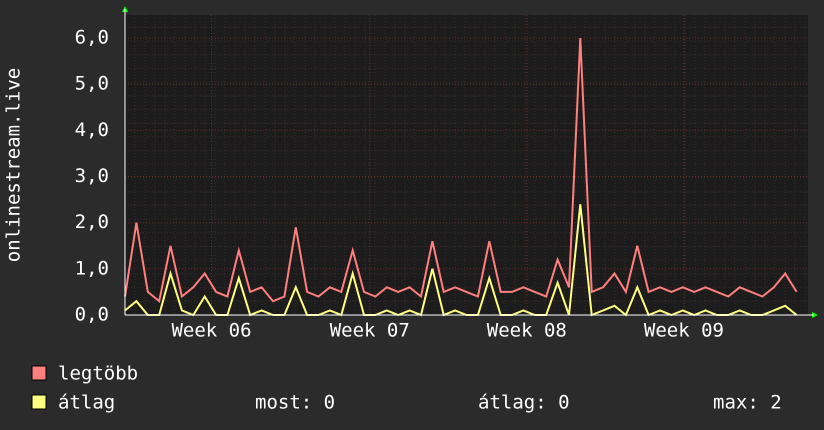 Image resolution: width=824 pixels, height=430 pixels. What do you see at coordinates (524, 403) in the screenshot?
I see `summary-stat: átlag: 0` at bounding box center [524, 403].